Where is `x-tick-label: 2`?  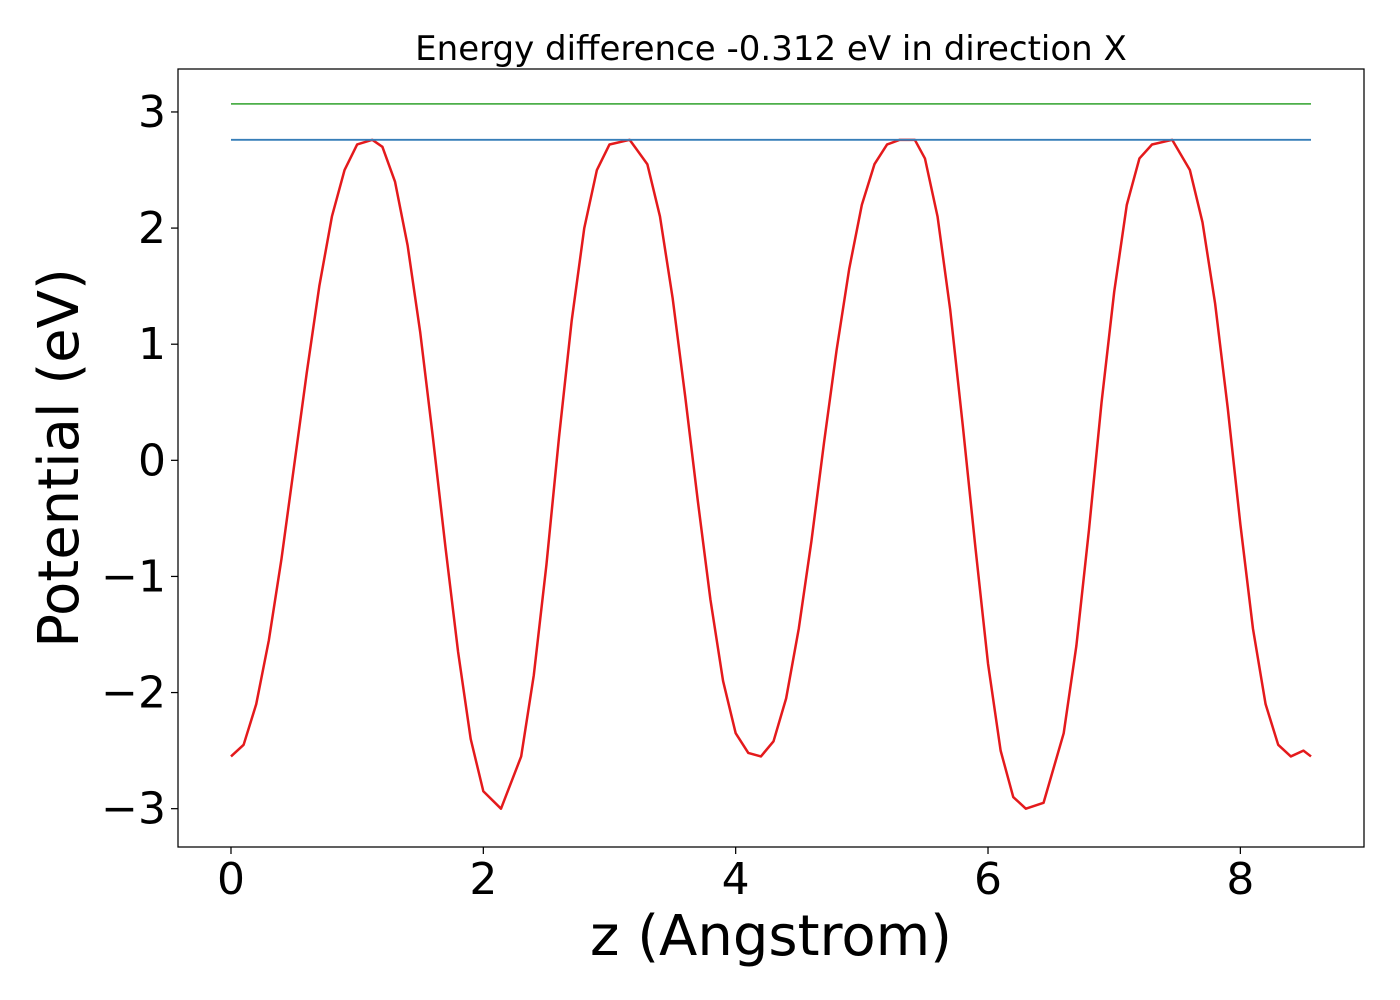
x-tick-label: 2 is located at coordinates (483, 879).